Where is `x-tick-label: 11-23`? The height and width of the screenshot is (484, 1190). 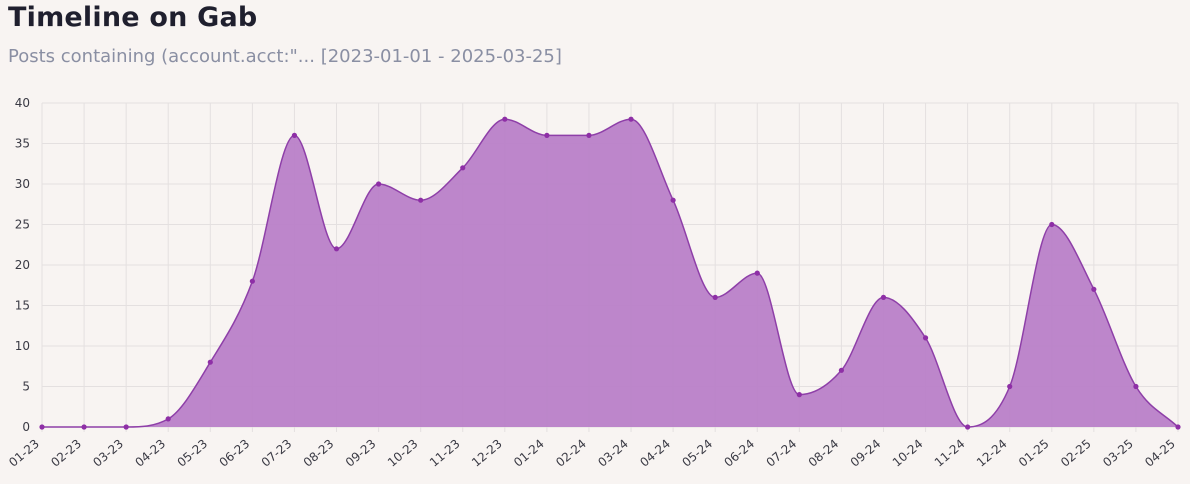 x-tick-label: 11-23 is located at coordinates (445, 453).